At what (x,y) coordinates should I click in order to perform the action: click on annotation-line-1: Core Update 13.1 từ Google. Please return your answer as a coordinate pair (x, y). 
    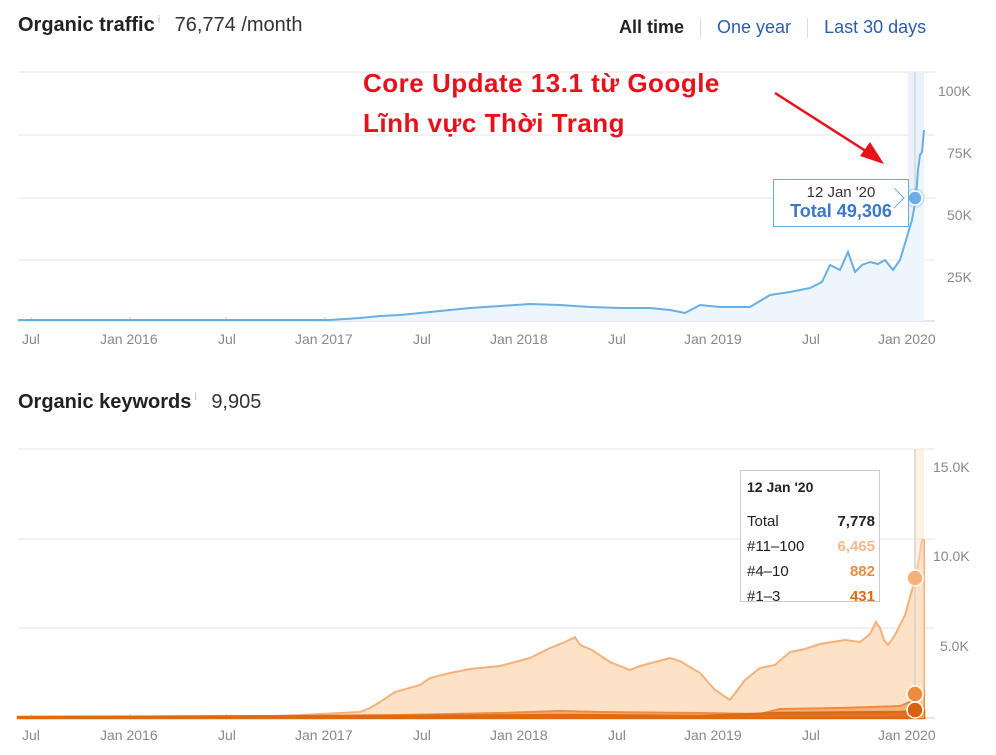
    Looking at the image, I should click on (541, 83).